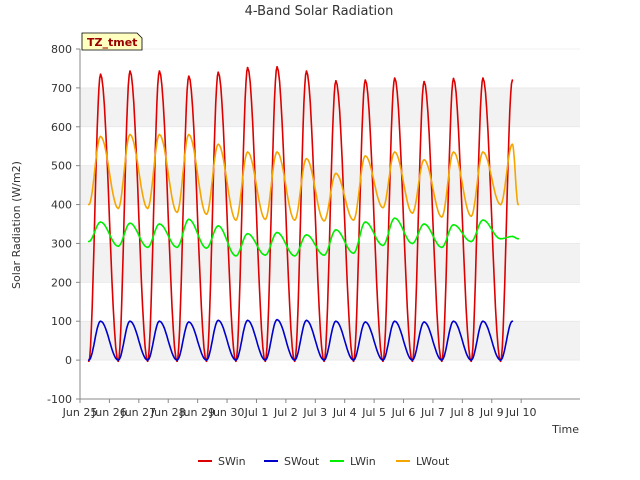  I want to click on x-tick-label: Jun 27, so click(138, 412).